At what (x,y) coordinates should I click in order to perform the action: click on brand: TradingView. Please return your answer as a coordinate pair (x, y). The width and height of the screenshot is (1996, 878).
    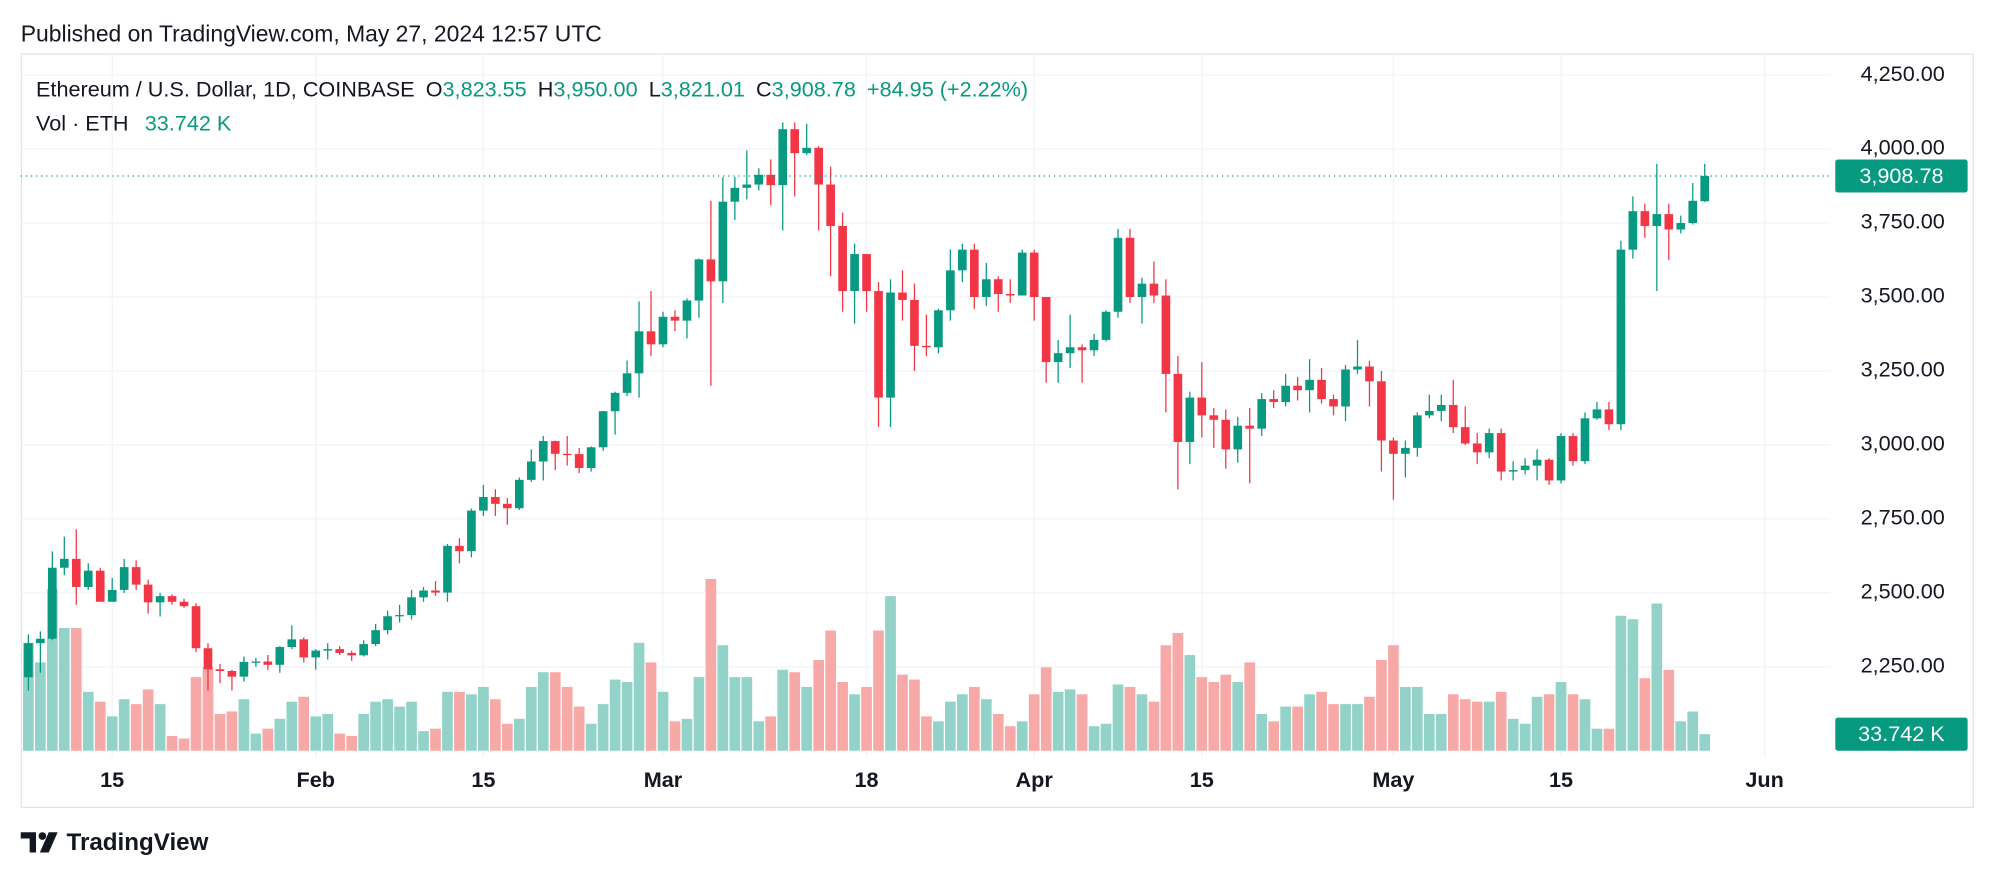
    Looking at the image, I should click on (138, 842).